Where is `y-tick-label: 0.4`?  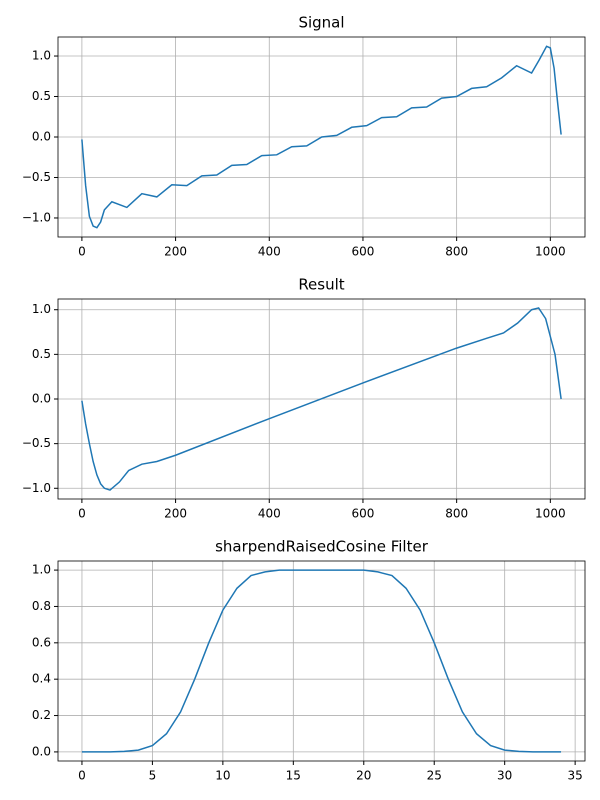
y-tick-label: 0.4 is located at coordinates (41, 679).